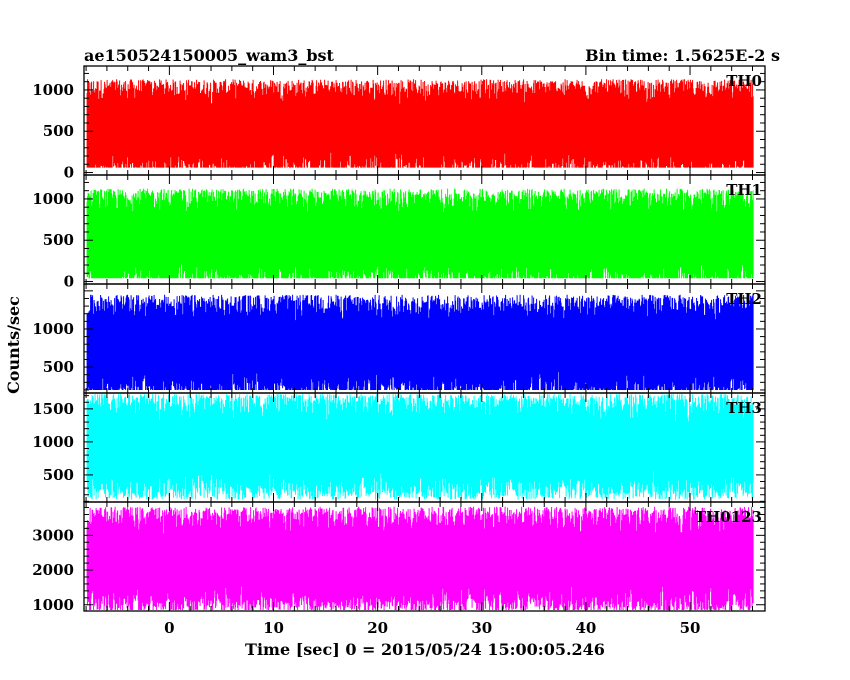 This screenshot has height=680, width=850. Describe the element at coordinates (420, 123) in the screenshot. I see `series-line-th0` at that location.